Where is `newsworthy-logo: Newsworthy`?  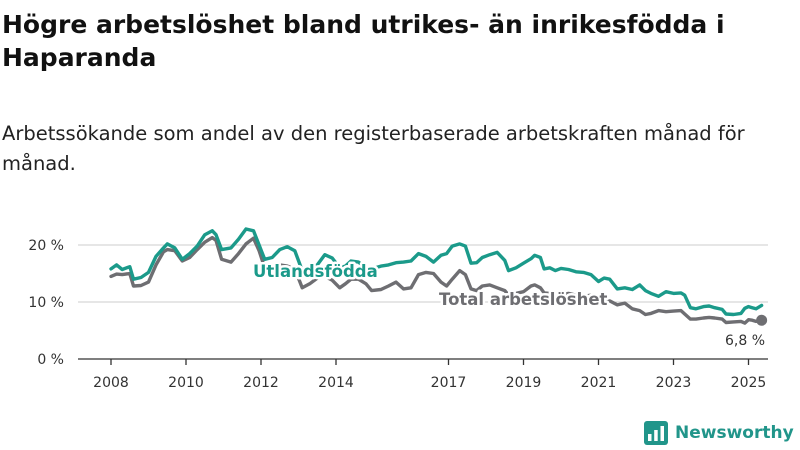 newsworthy-logo: Newsworthy is located at coordinates (719, 433).